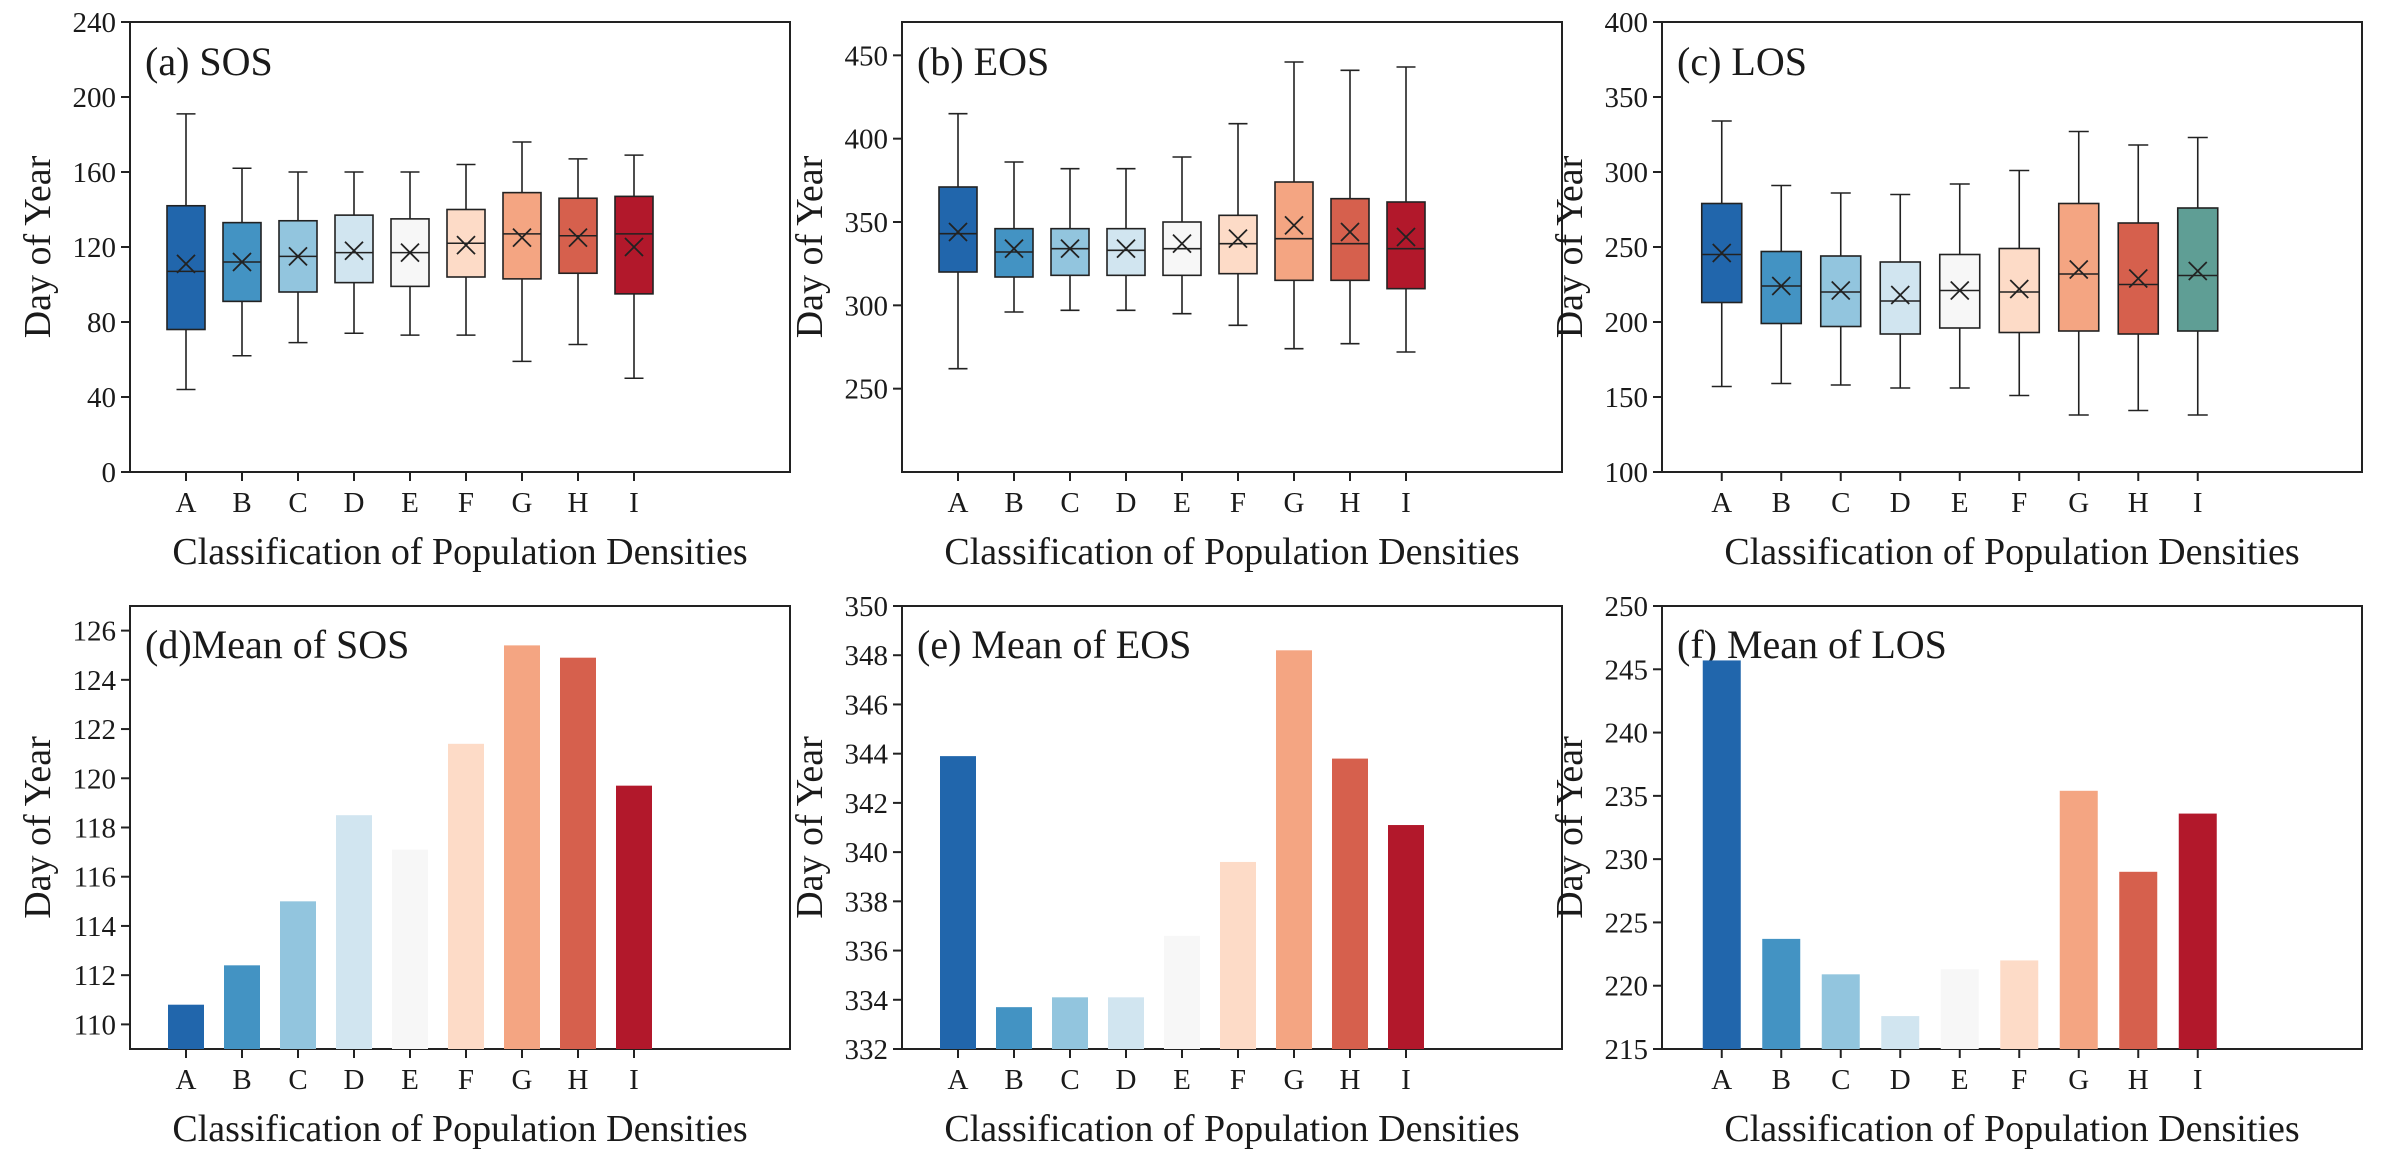  I want to click on y-tick-label: 110, so click(95, 1025).